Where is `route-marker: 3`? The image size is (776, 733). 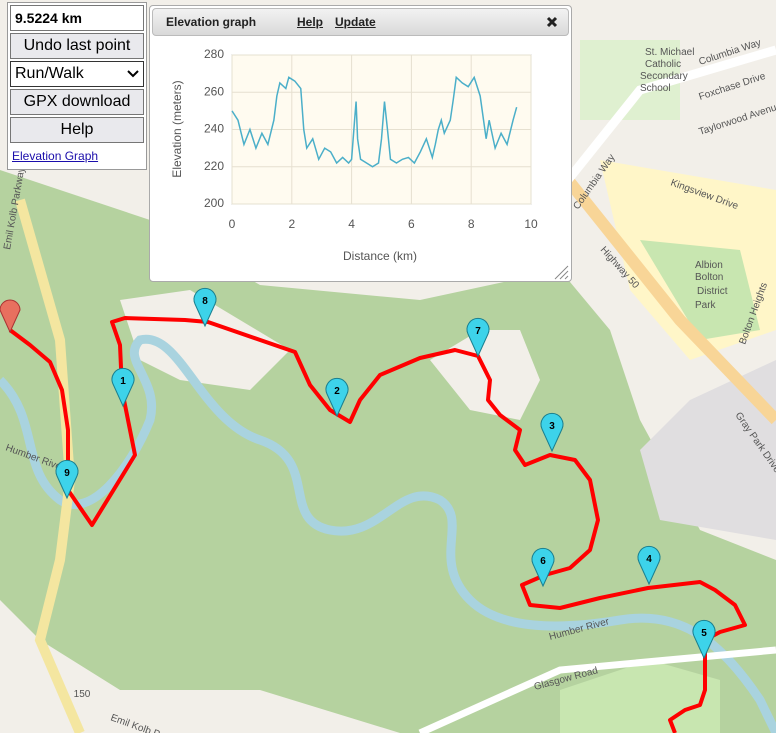
route-marker: 3 is located at coordinates (552, 432).